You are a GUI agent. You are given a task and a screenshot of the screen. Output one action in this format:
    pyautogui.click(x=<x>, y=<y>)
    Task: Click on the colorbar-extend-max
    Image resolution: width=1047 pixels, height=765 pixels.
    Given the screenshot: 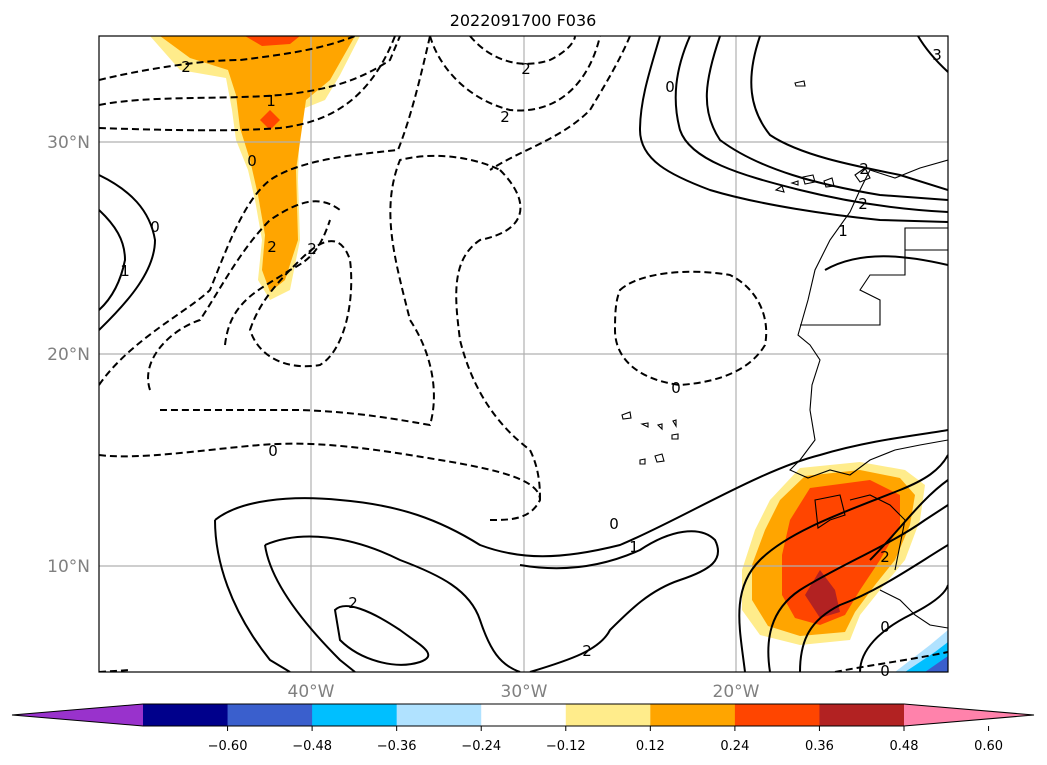 What is the action you would take?
    pyautogui.click(x=969, y=715)
    